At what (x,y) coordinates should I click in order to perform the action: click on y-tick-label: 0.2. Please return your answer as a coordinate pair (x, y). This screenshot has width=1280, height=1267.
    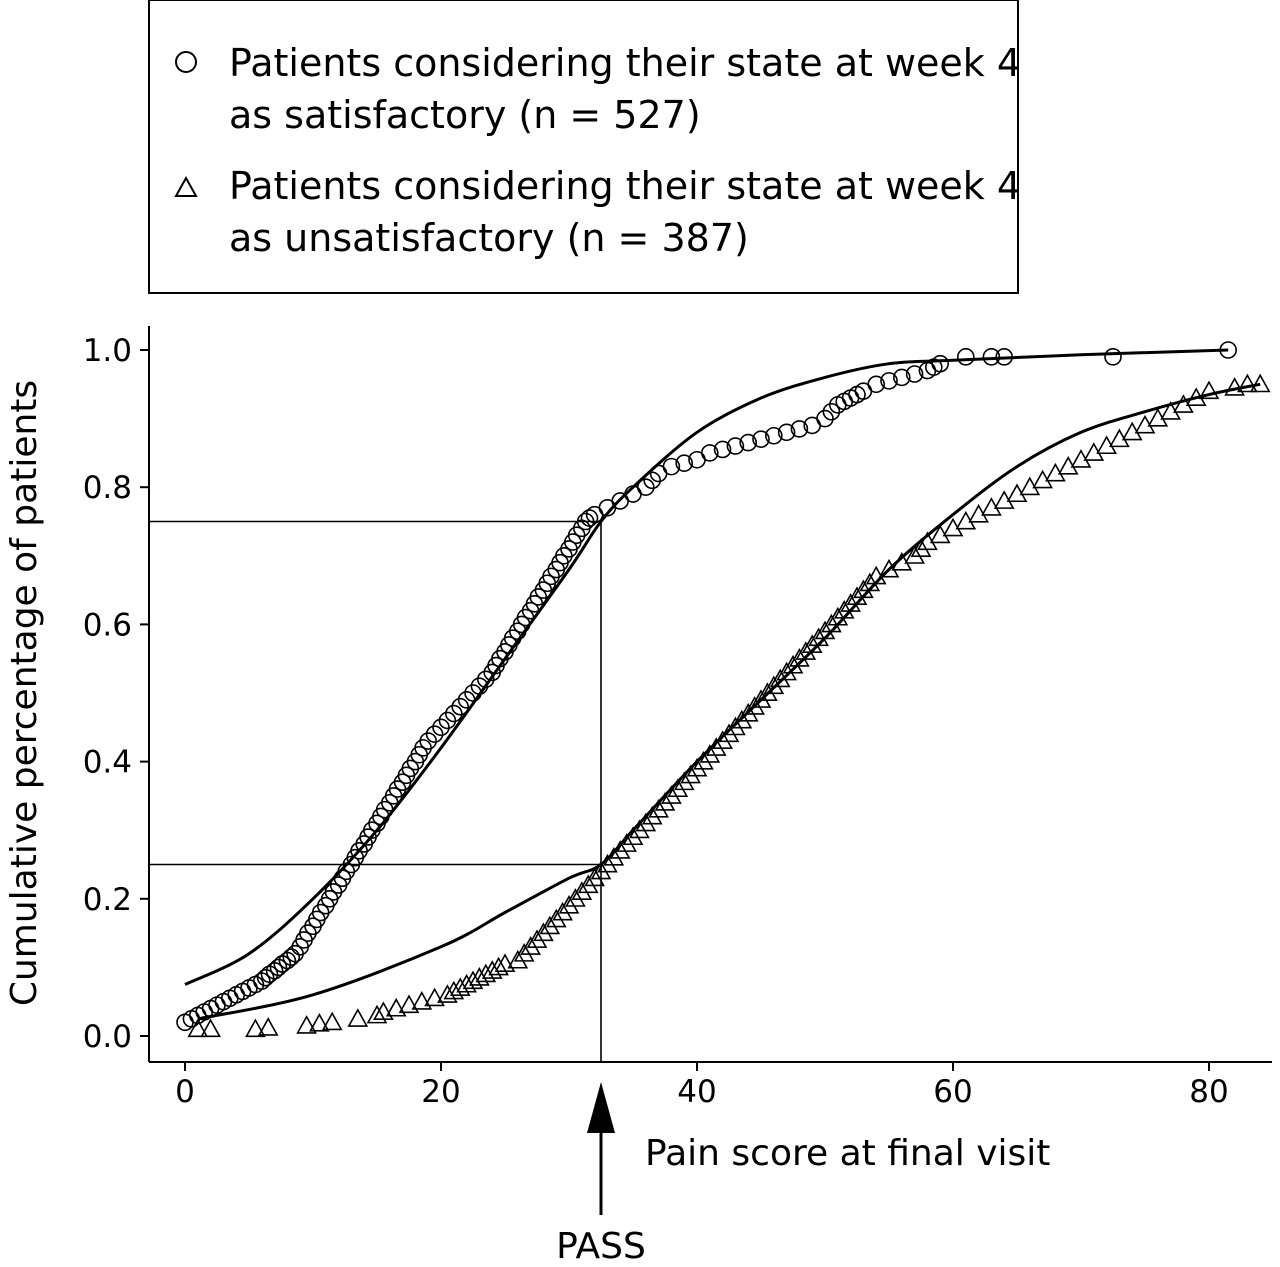
    Looking at the image, I should click on (107, 900).